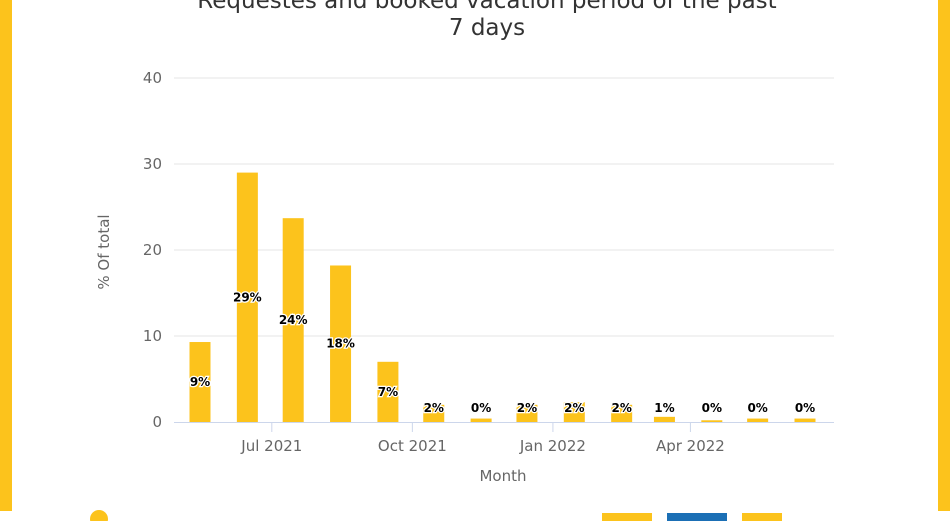 The image size is (950, 521). I want to click on x-axis-title: Month, so click(502, 476).